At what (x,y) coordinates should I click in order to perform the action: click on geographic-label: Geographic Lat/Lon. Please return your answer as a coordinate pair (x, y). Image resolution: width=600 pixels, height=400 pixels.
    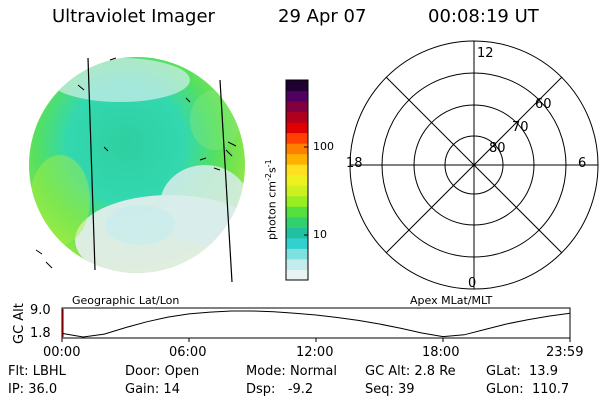
    Looking at the image, I should click on (126, 300).